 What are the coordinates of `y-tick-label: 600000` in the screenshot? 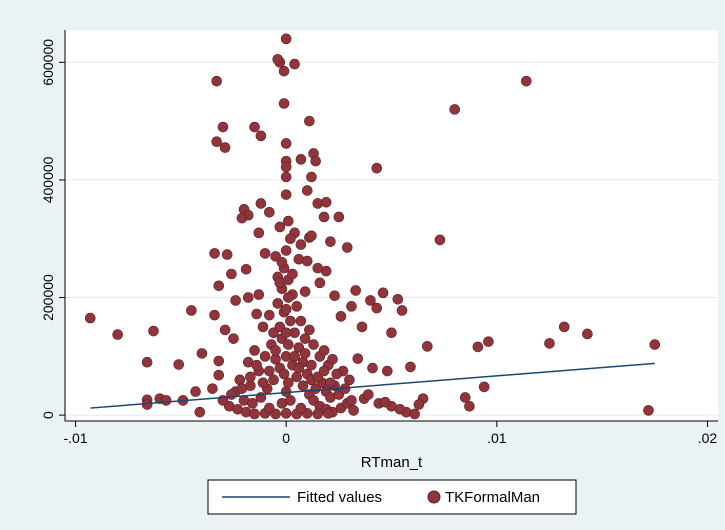 It's located at (48, 62).